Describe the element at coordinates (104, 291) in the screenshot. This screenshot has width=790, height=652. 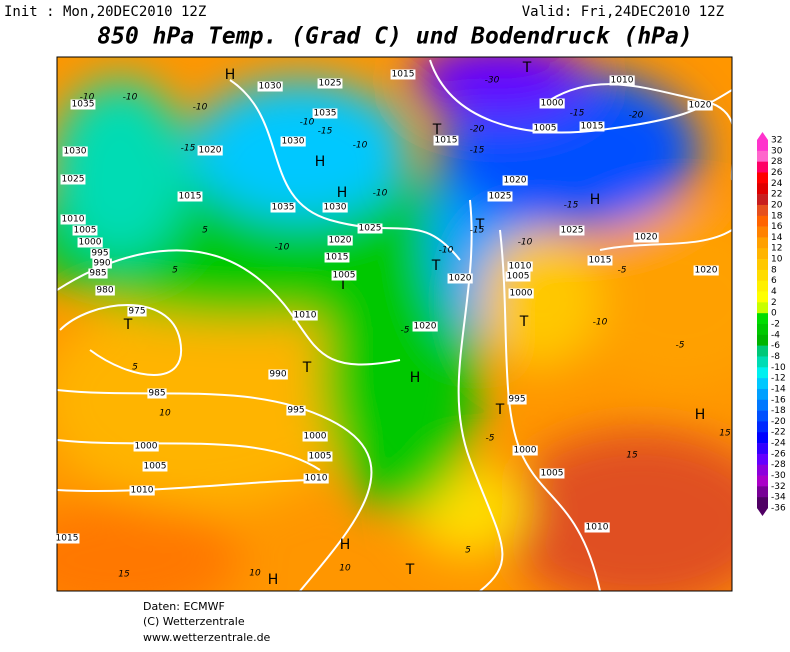
I see `isobar-label: 980` at that location.